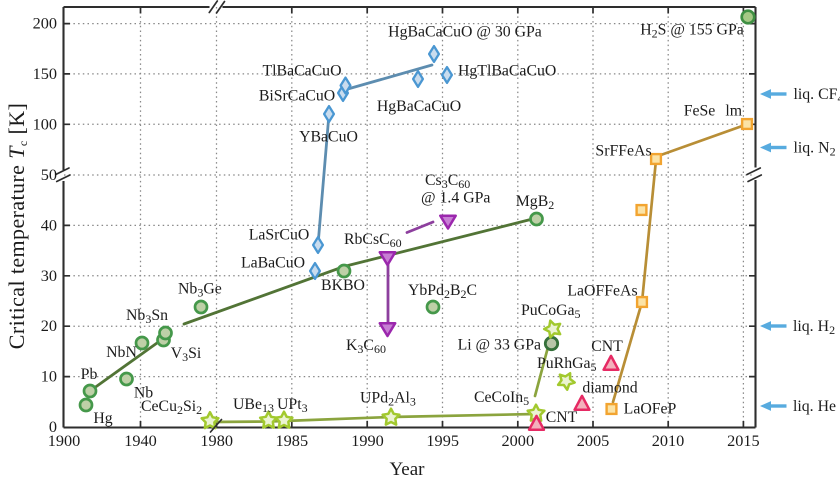 This screenshot has width=840, height=477. I want to click on svg-text: Cs3C60, so click(447, 181).